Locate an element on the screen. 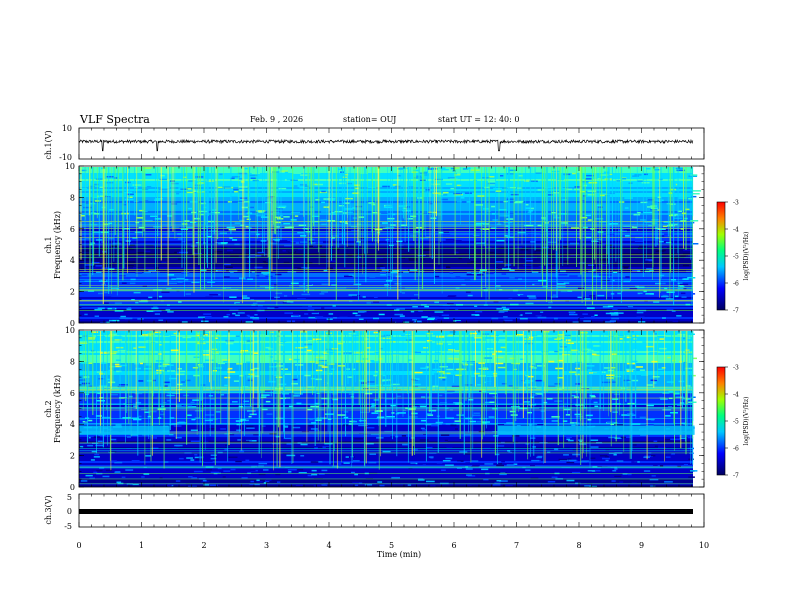 Image resolution: width=792 pixels, height=612 pixels. time-tick-label: 9 is located at coordinates (641, 545).